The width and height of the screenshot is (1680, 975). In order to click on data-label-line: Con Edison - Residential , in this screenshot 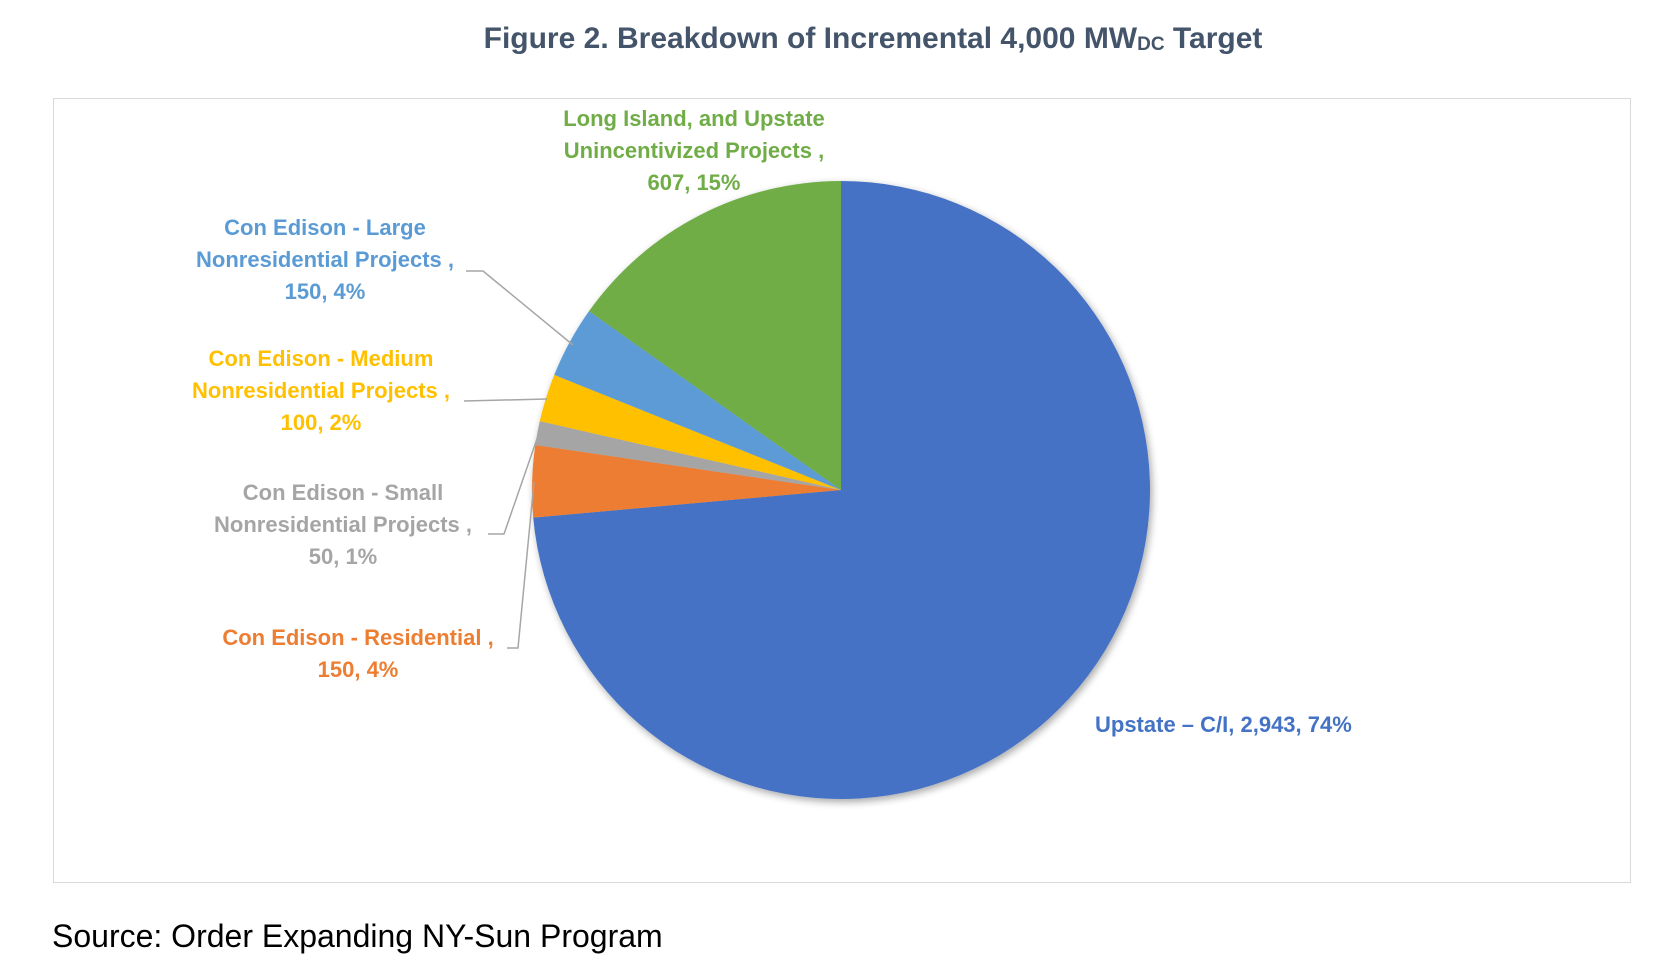, I will do `click(358, 637)`.